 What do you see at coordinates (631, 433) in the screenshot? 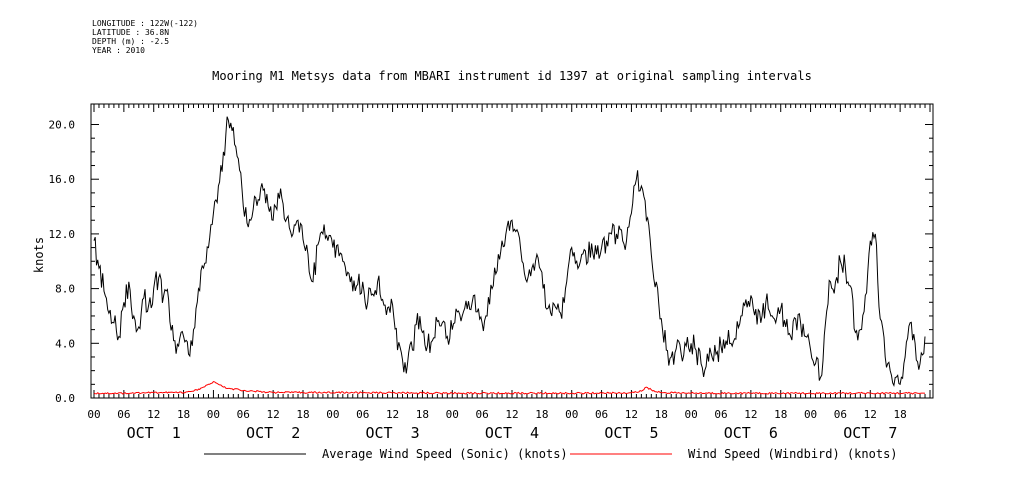
I see `x-day-label: OCT 5` at bounding box center [631, 433].